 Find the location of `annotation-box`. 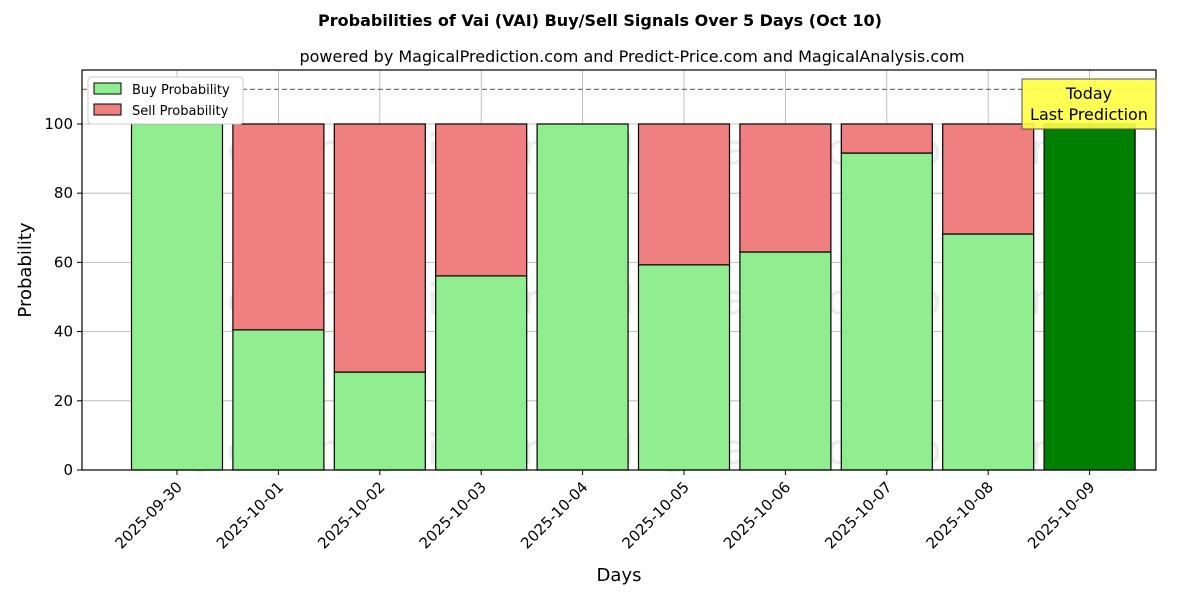

annotation-box is located at coordinates (1089, 104).